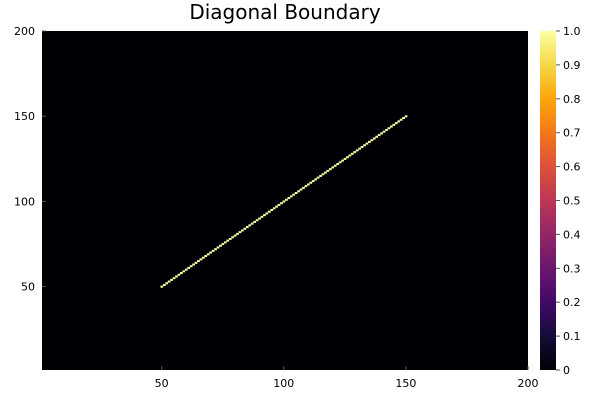 The image size is (600, 400). Describe the element at coordinates (405, 383) in the screenshot. I see `x-tick-label: 150` at that location.